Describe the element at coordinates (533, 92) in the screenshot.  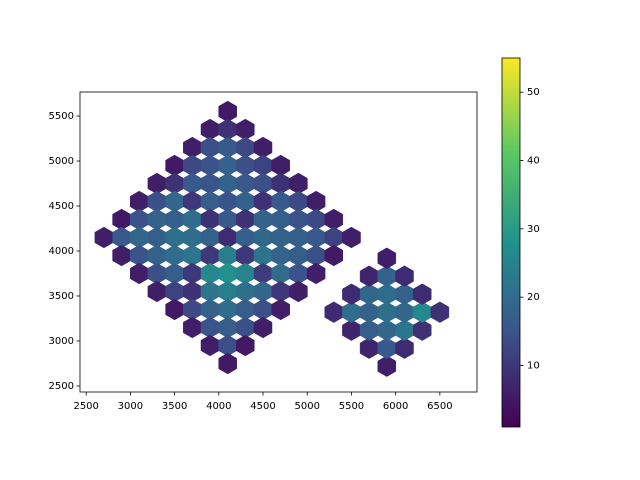
I see `colorbar-tick-label: 50` at that location.